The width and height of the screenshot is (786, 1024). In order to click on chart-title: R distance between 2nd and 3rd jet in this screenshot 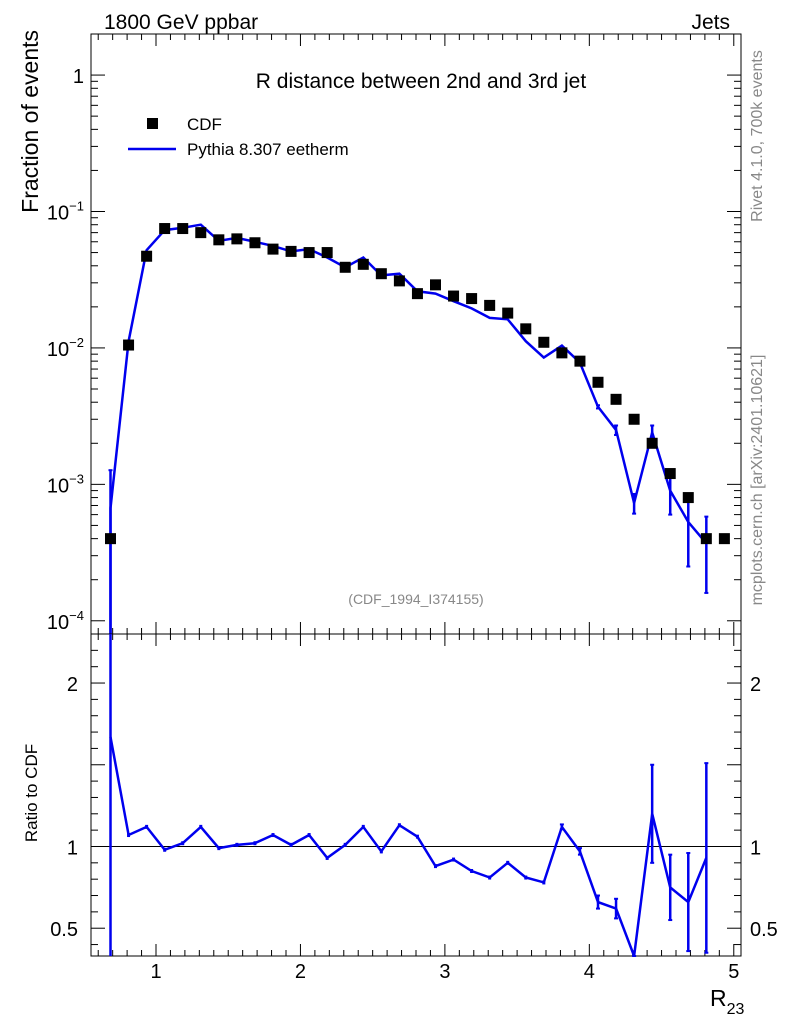, I will do `click(421, 81)`.